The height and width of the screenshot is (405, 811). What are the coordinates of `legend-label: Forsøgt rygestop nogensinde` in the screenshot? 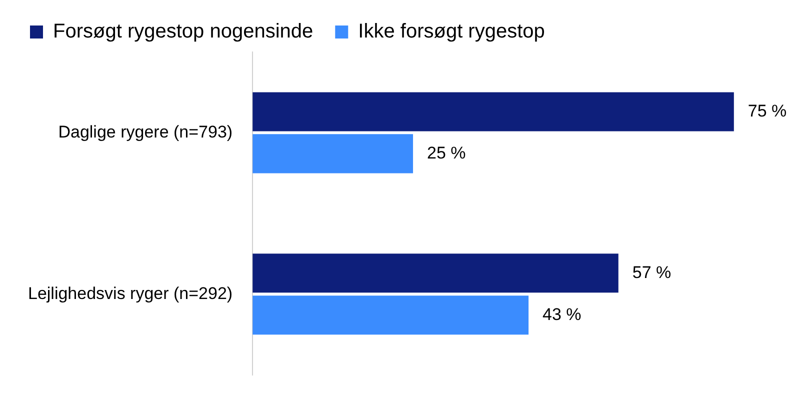 It's located at (183, 31).